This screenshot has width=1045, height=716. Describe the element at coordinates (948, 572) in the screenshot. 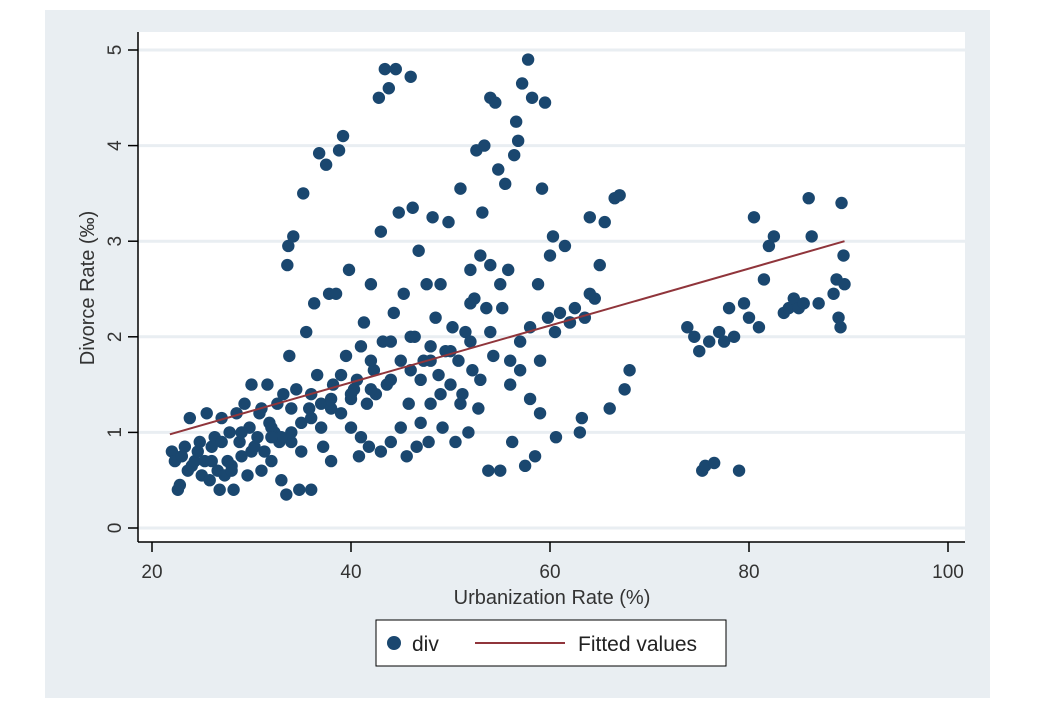

I see `x-tick-label: 100` at that location.